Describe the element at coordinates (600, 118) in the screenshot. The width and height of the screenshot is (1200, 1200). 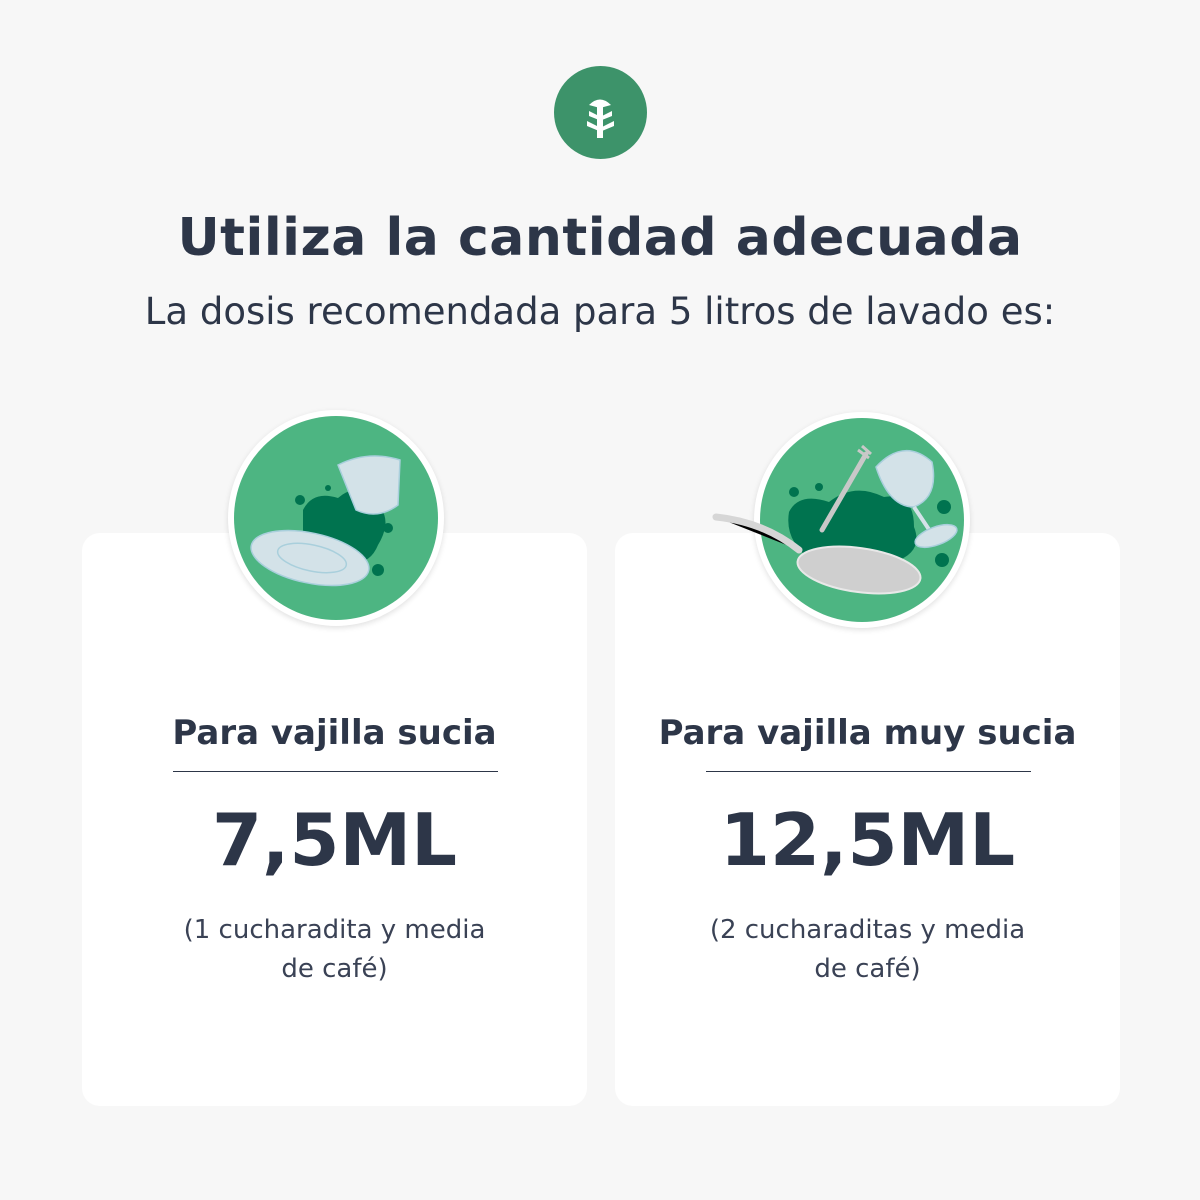
I see `tree-icon` at that location.